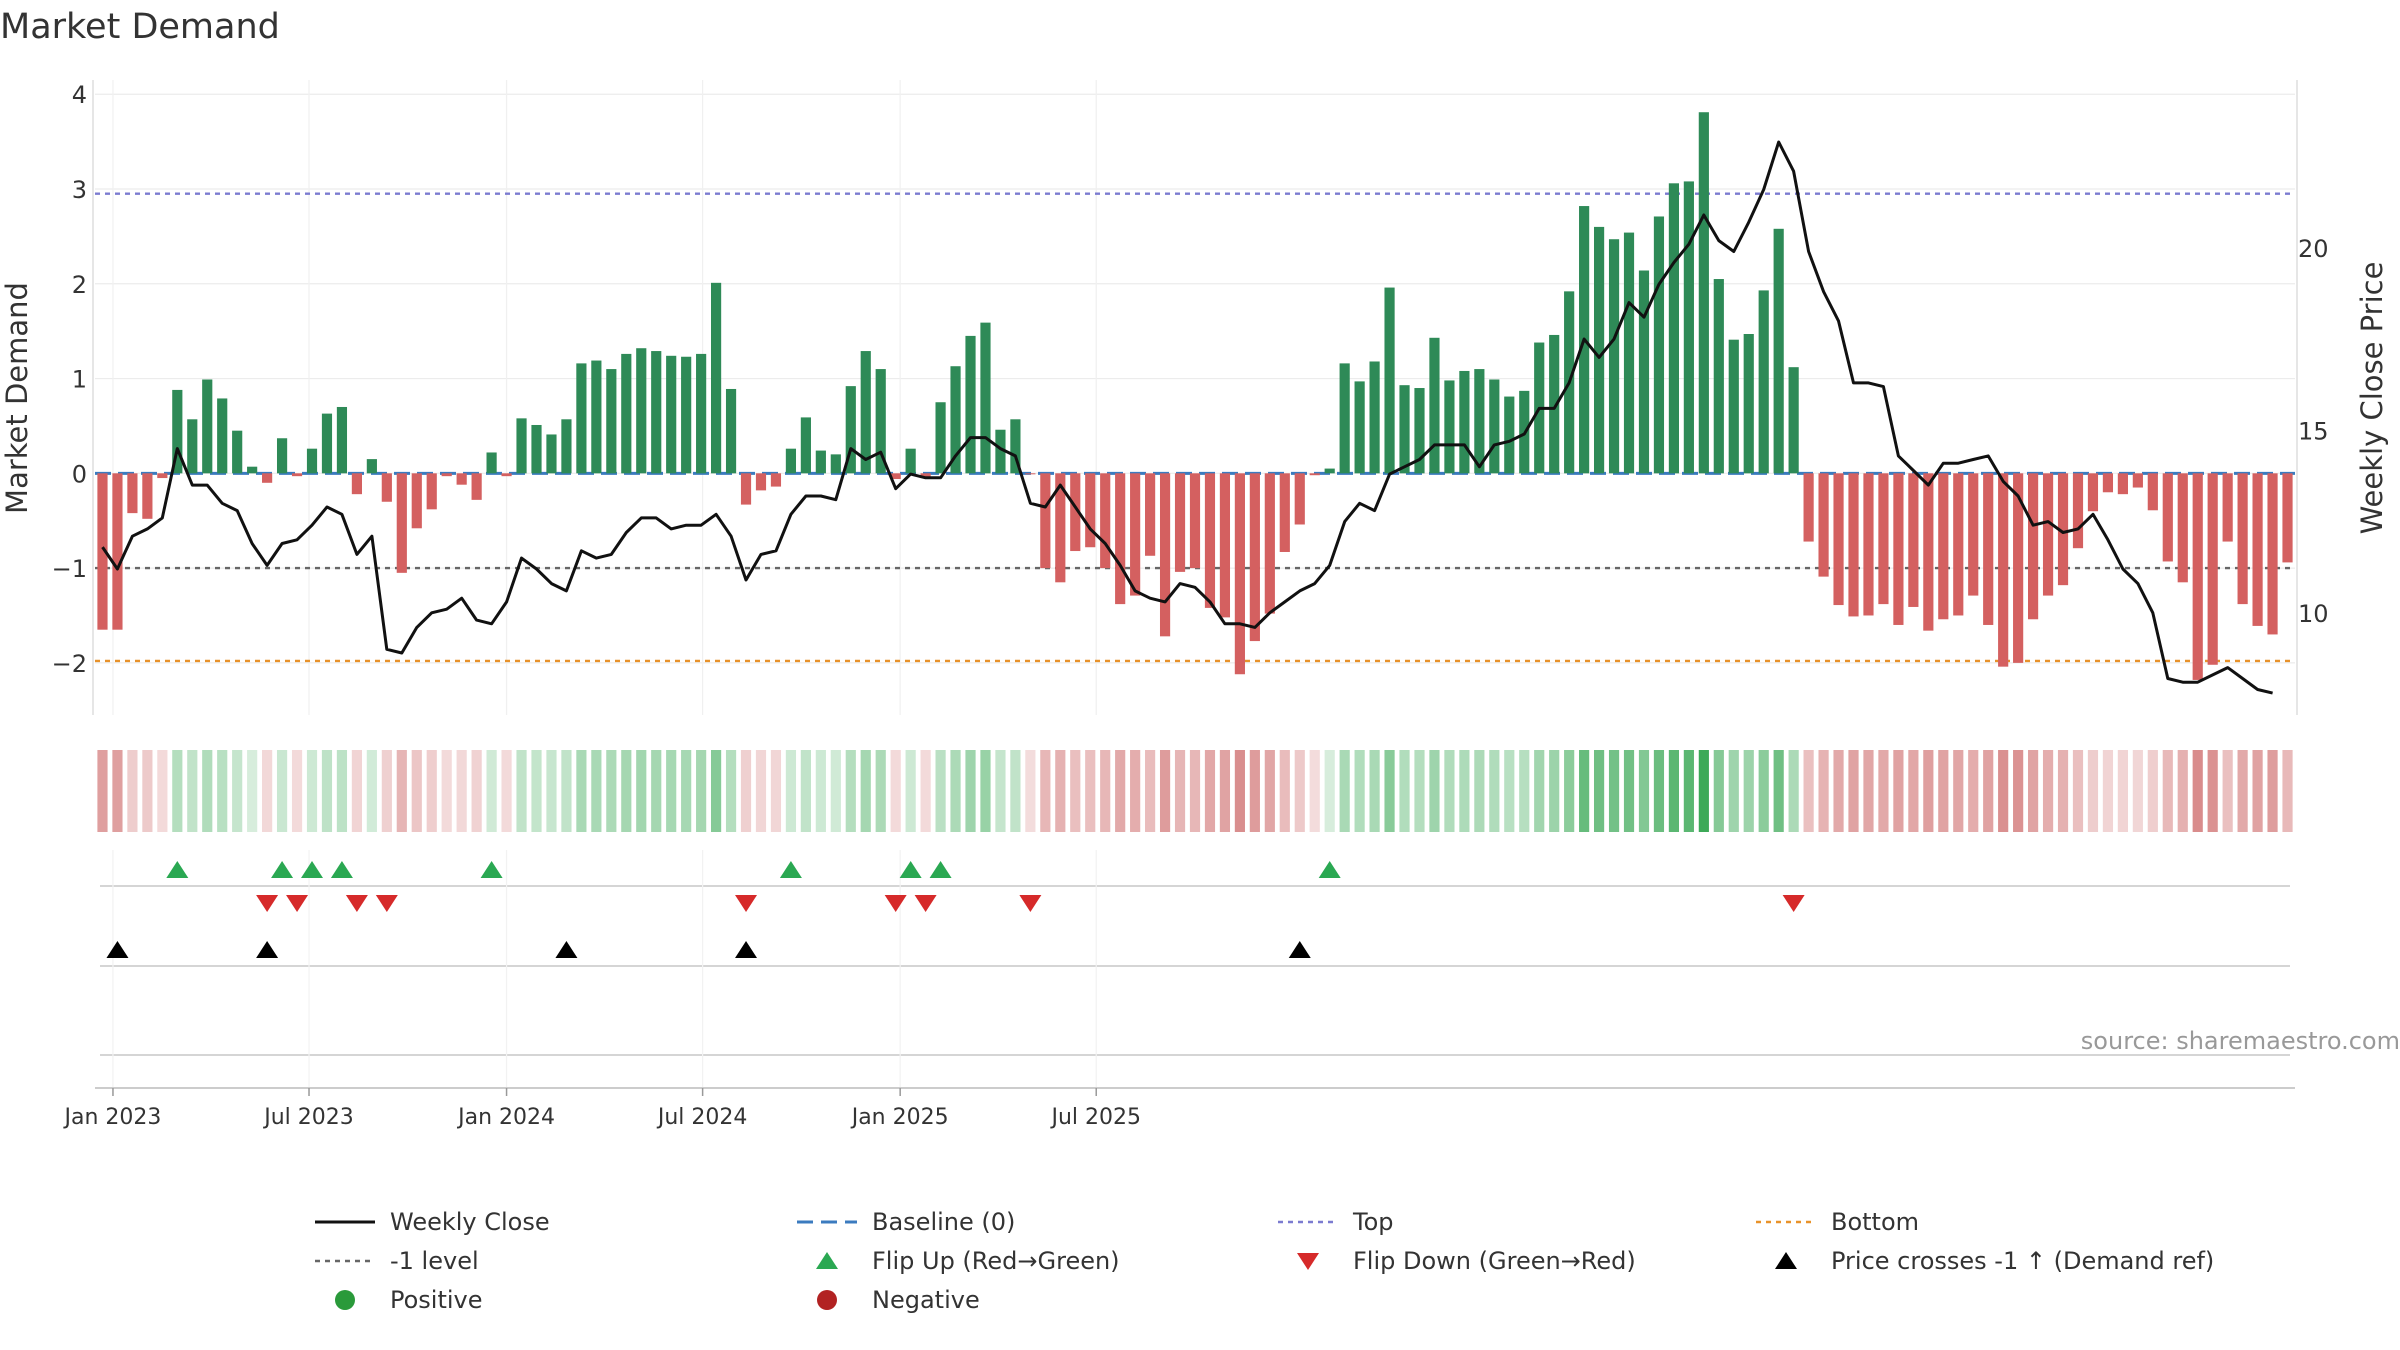  What do you see at coordinates (140, 27) in the screenshot?
I see `chart-title: Market Demand` at bounding box center [140, 27].